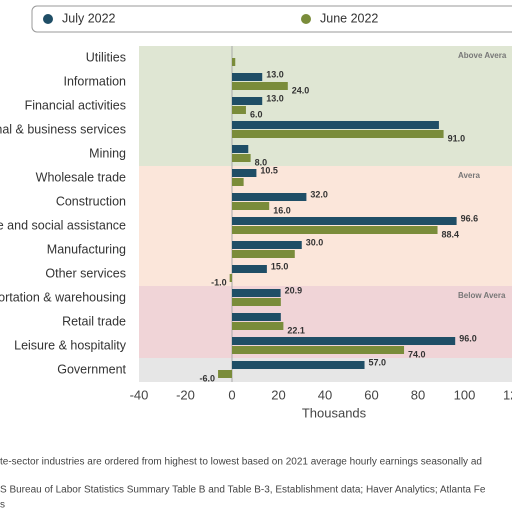  Describe the element at coordinates (91, 201) in the screenshot. I see `category-label: Construction` at that location.